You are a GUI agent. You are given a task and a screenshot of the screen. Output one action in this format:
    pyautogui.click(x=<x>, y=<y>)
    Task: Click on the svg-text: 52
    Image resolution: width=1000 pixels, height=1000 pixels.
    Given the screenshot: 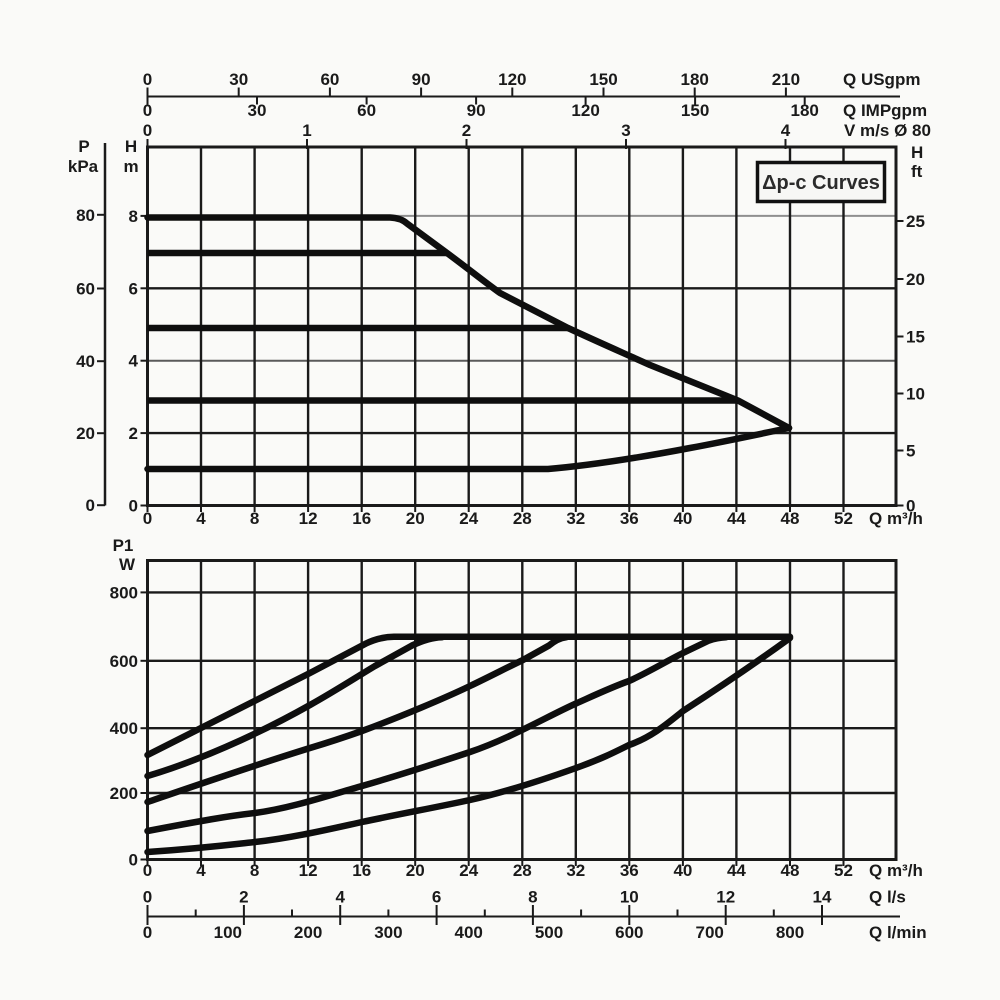 What is the action you would take?
    pyautogui.click(x=843, y=518)
    